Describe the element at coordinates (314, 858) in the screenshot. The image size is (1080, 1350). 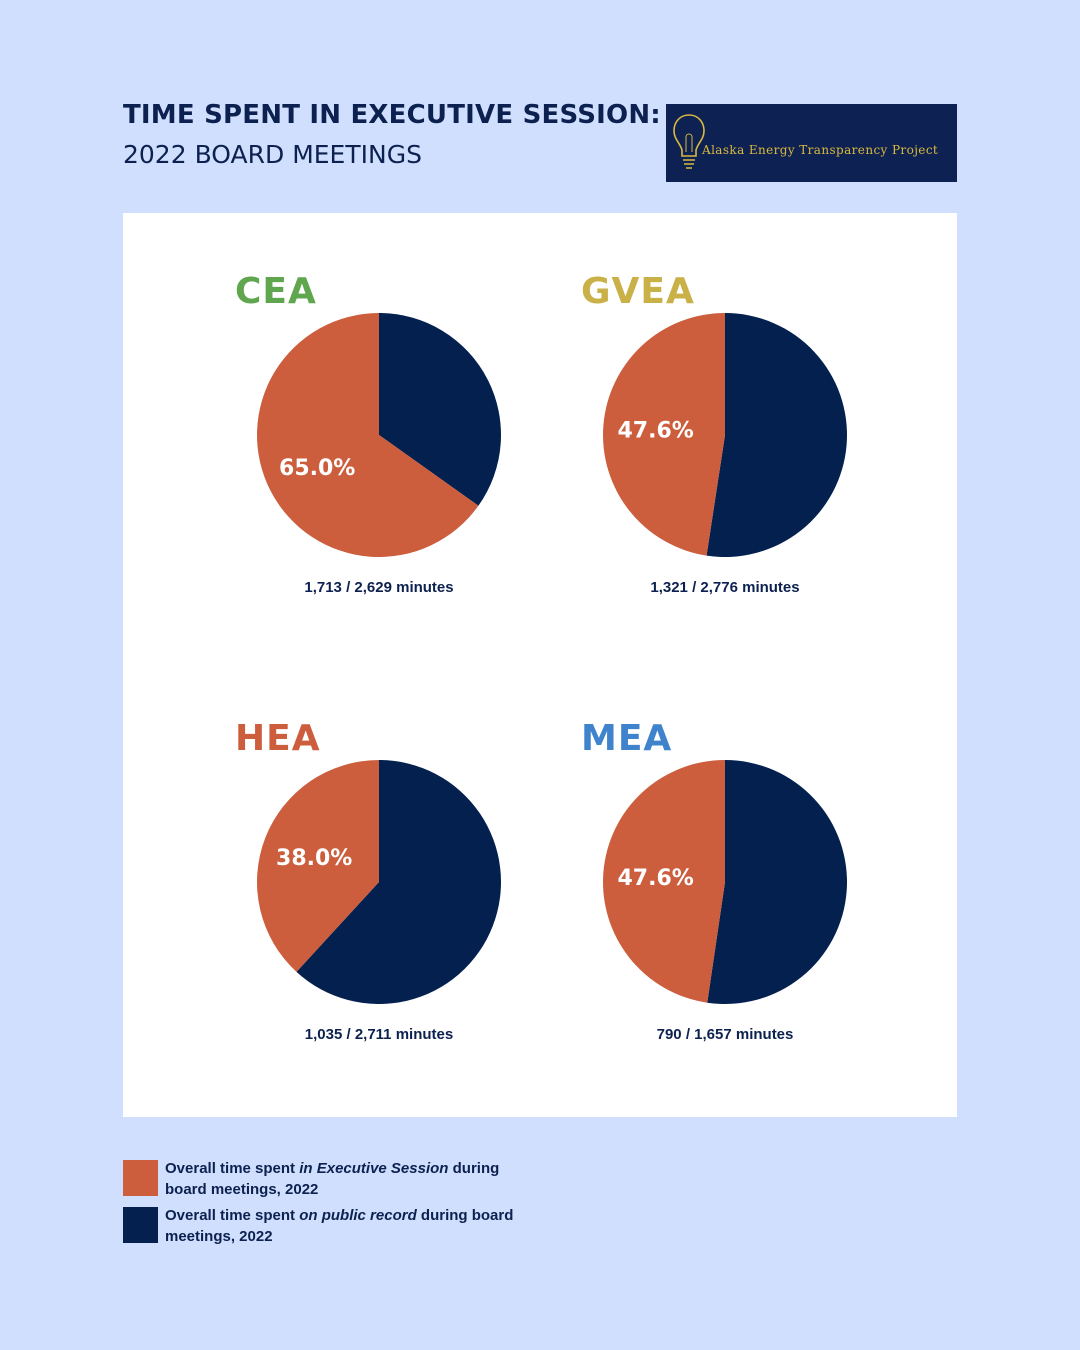
I see `pie-data-label: 38.0%` at that location.